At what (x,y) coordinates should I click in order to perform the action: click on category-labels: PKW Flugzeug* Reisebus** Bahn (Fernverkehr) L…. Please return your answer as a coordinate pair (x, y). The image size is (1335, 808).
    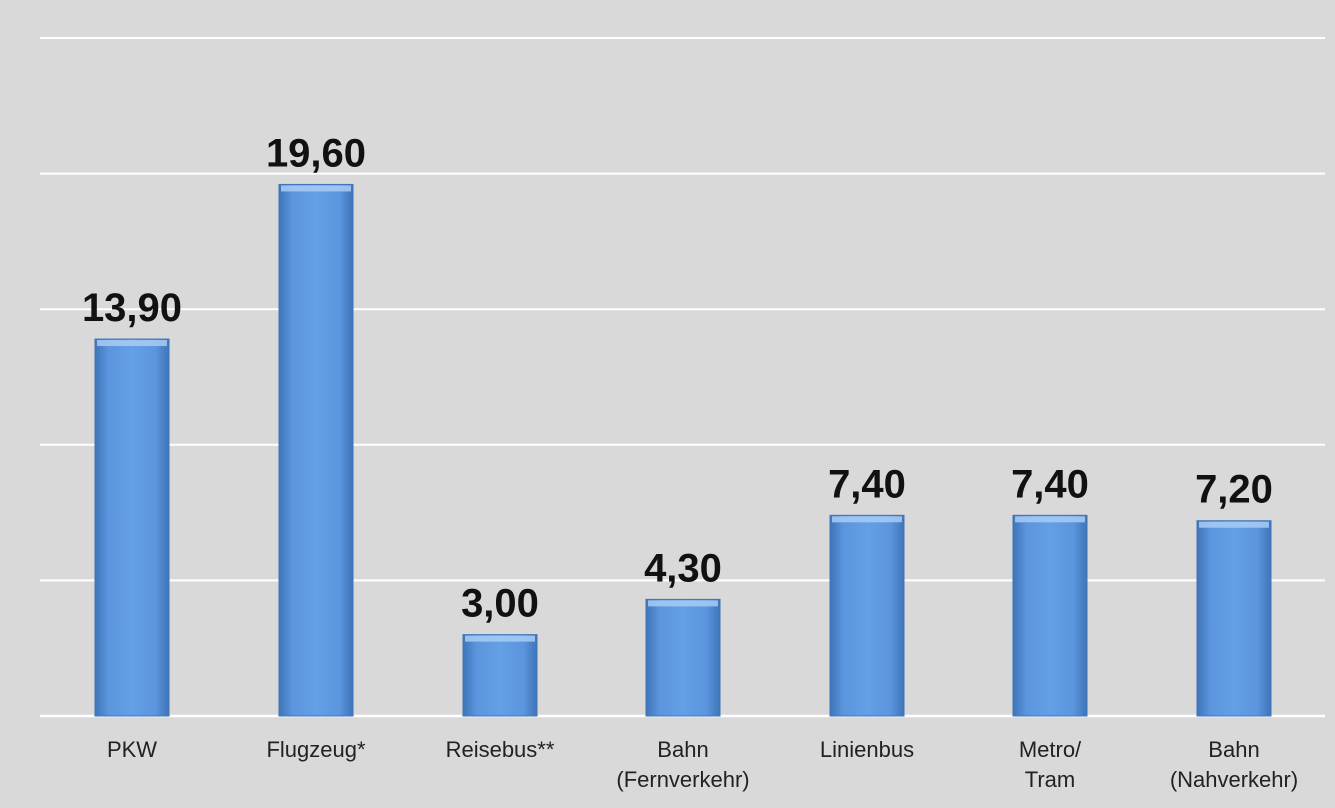
    Looking at the image, I should click on (702, 764).